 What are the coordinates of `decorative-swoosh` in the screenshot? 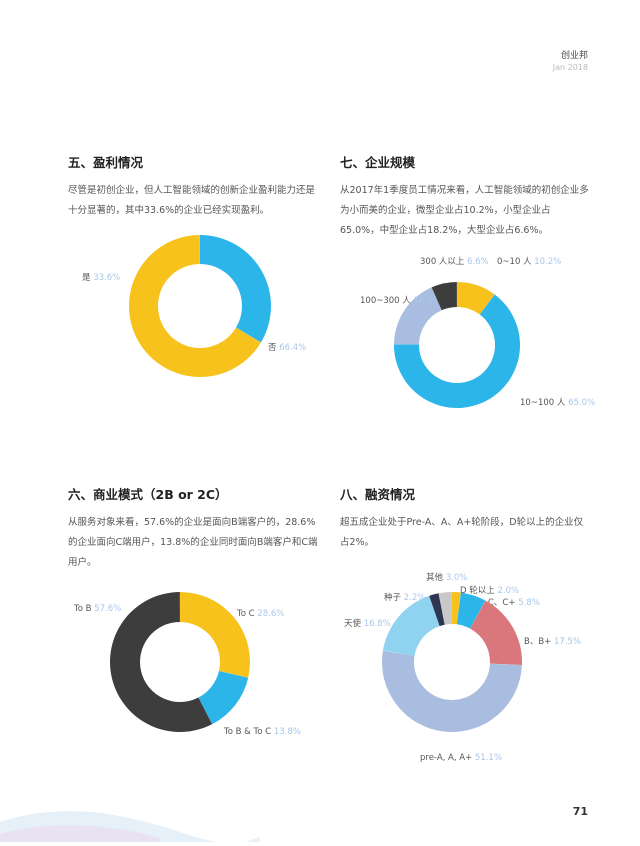 It's located at (130, 826).